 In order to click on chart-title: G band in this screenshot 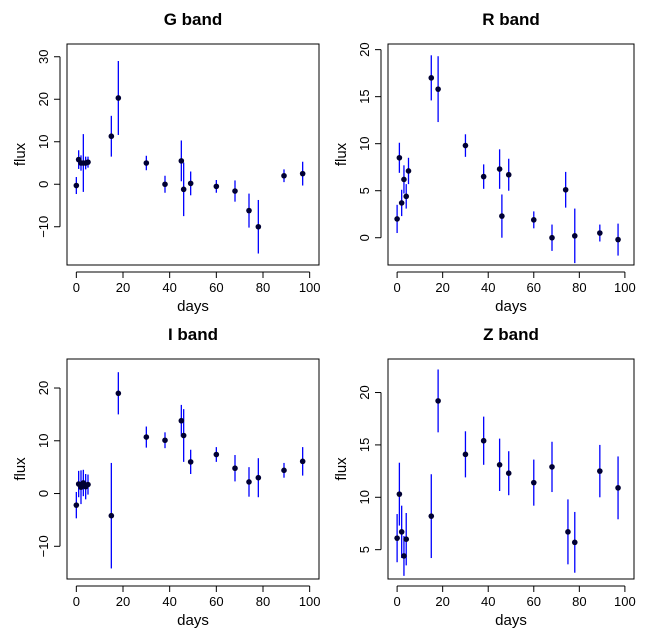, I will do `click(193, 19)`.